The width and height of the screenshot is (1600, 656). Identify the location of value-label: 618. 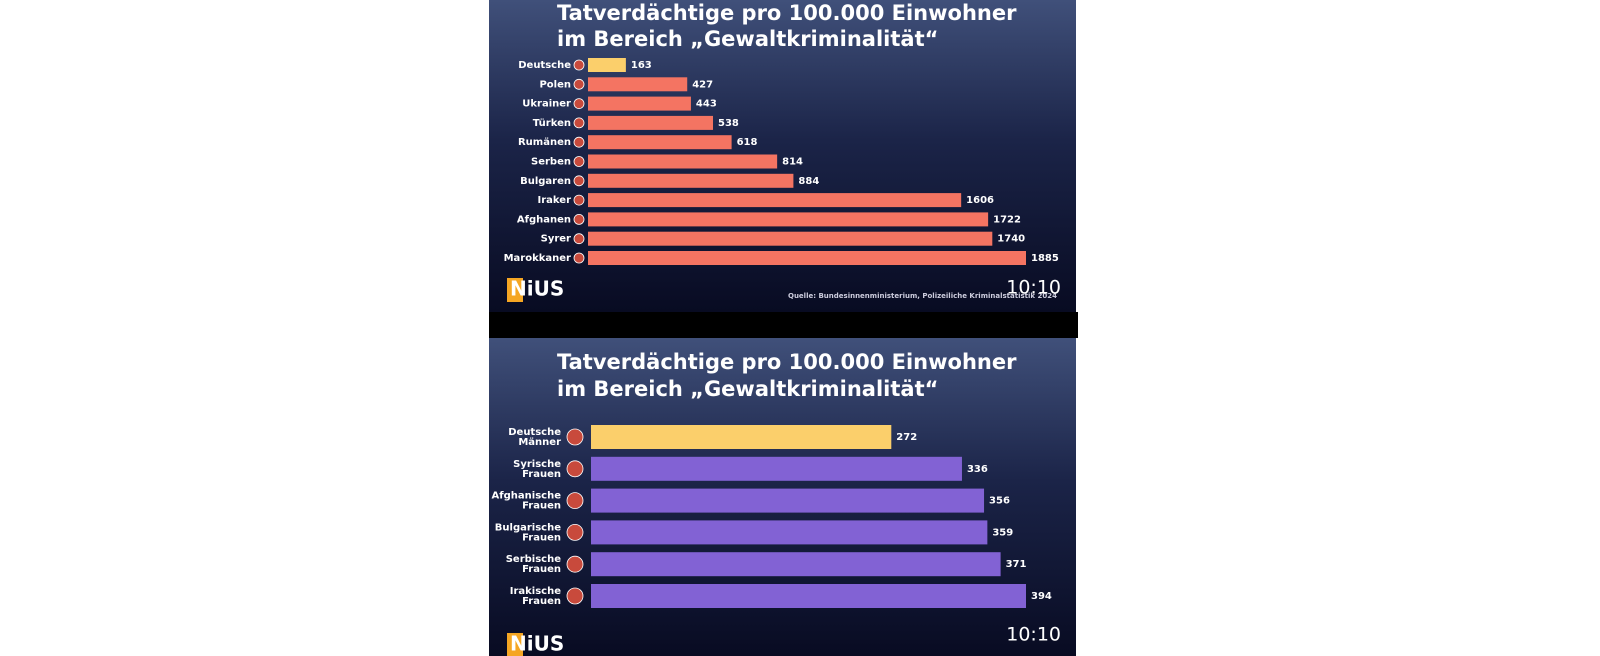
(747, 142).